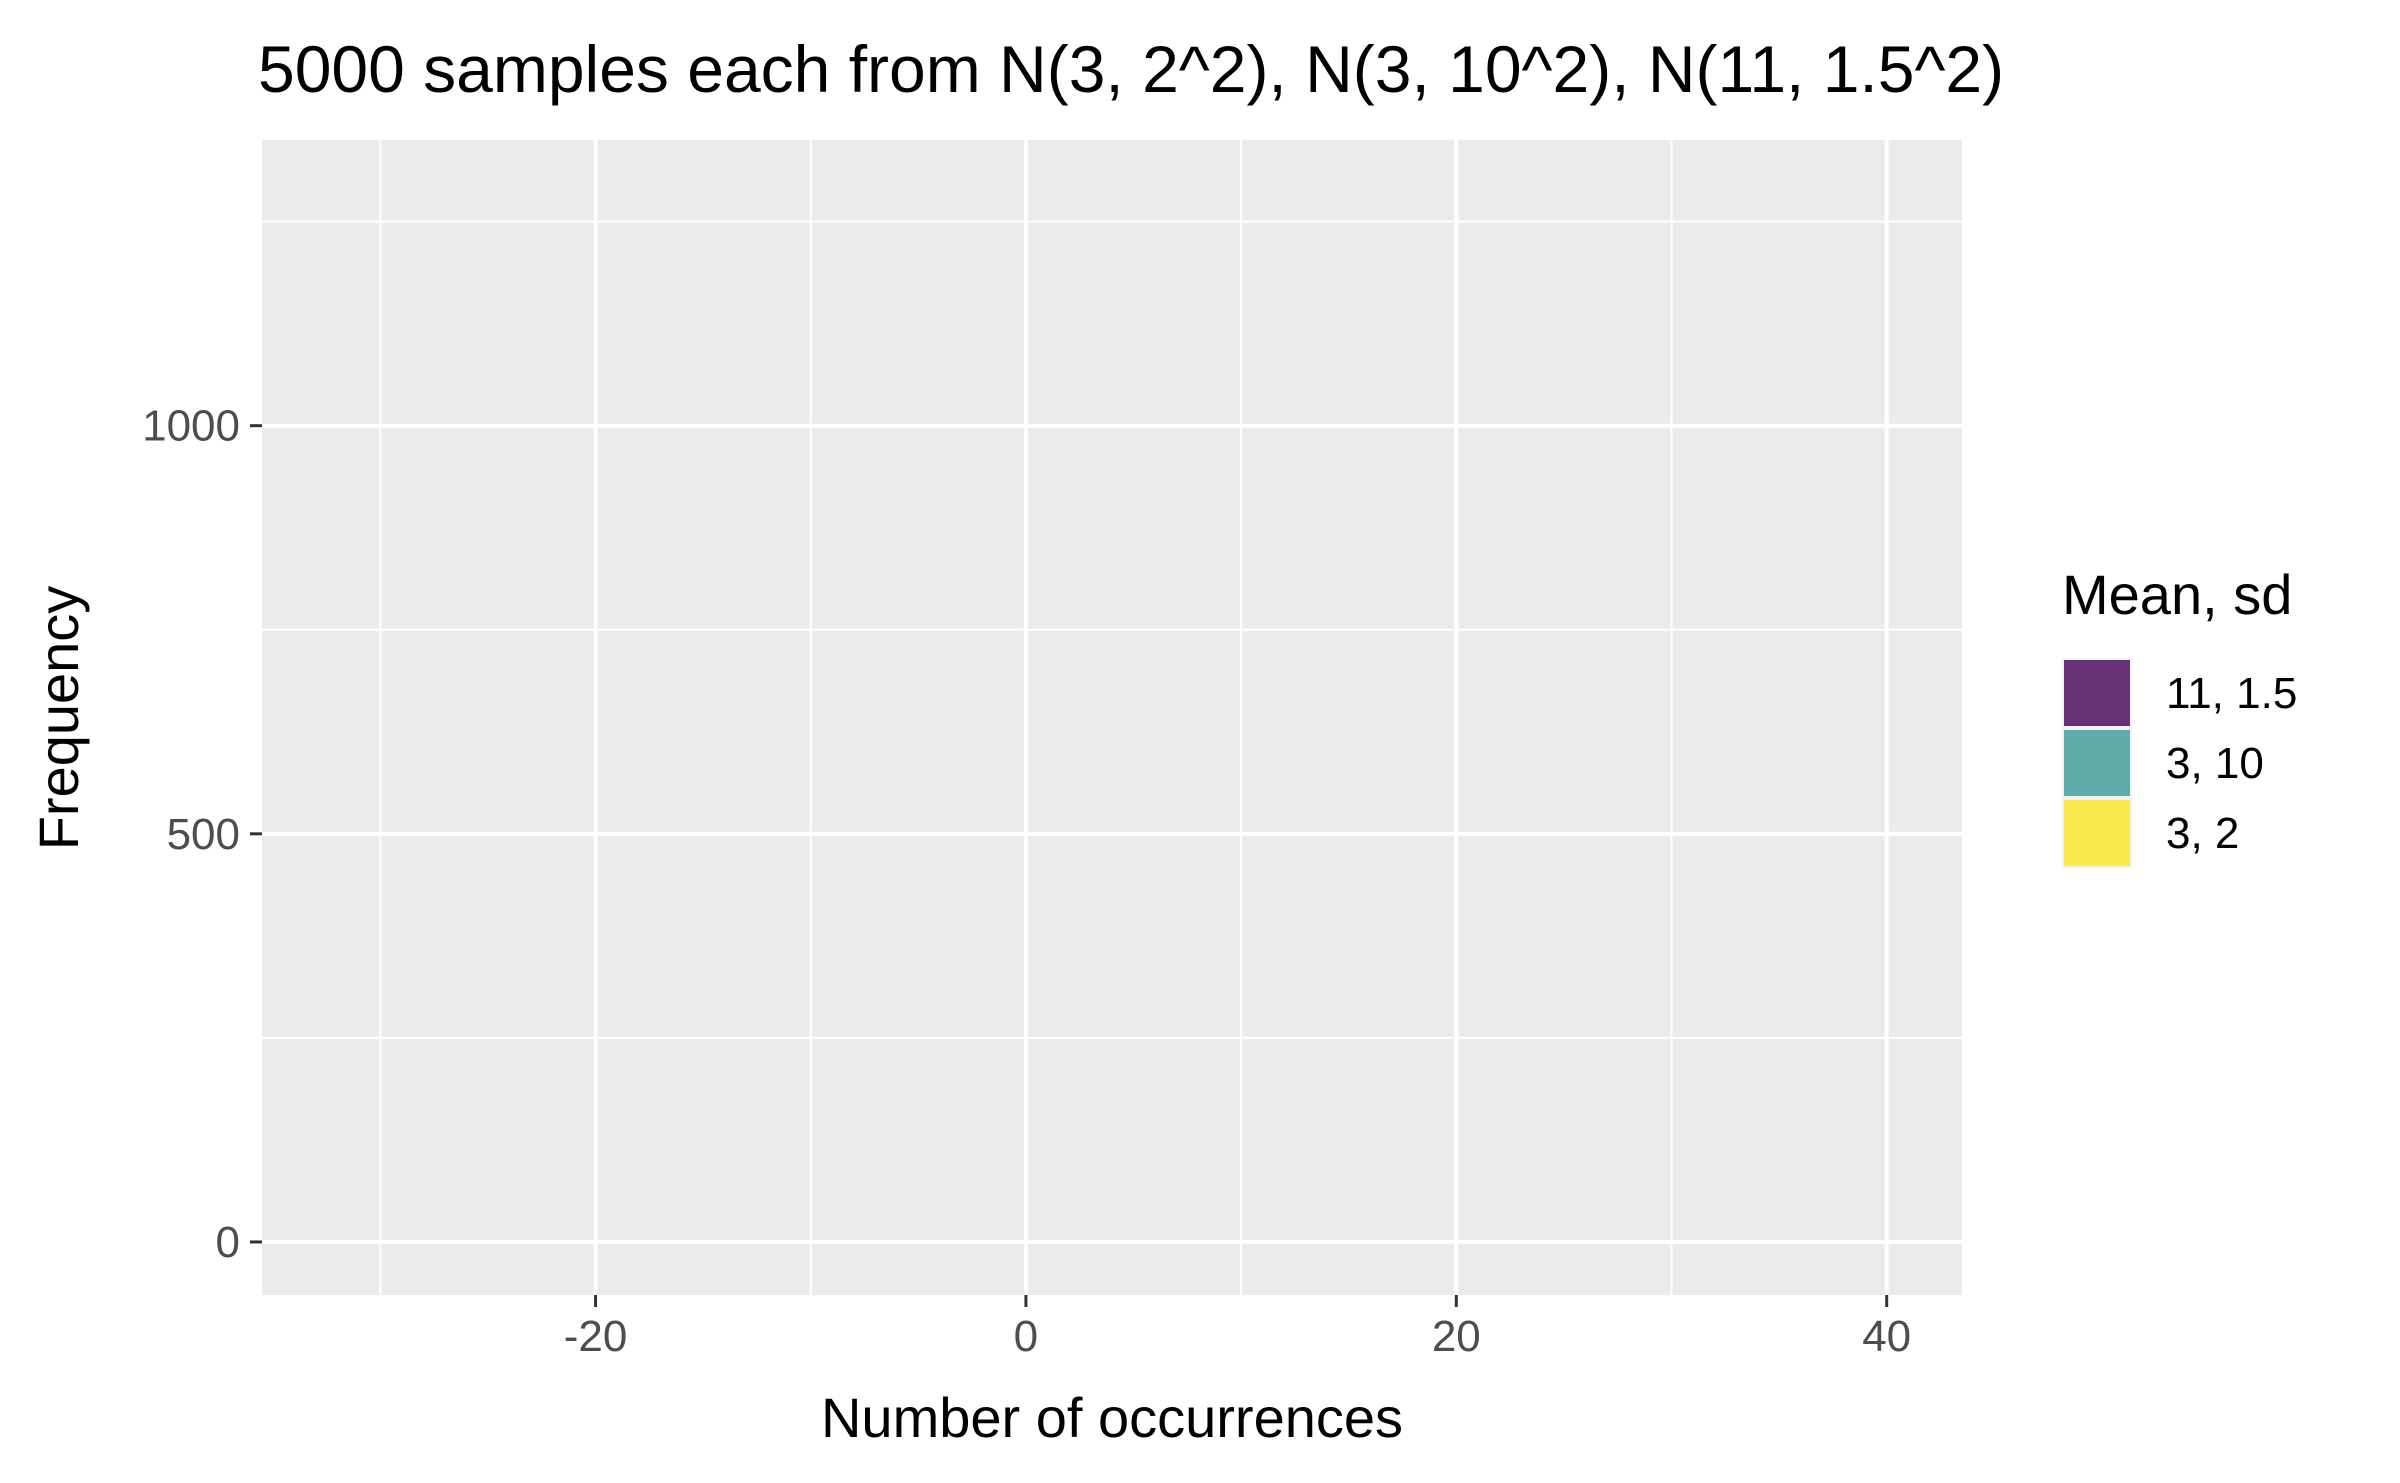  Describe the element at coordinates (1112, 1417) in the screenshot. I see `x-axis-title: Number of occurrences` at that location.